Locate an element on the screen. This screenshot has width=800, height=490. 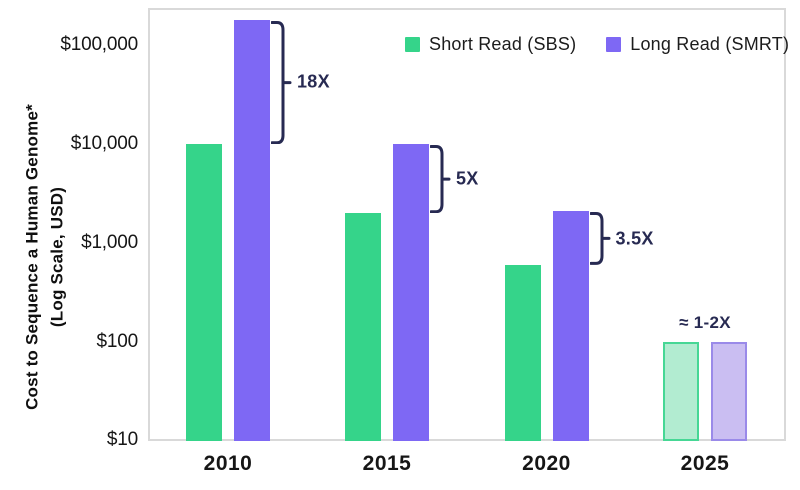
y-axis-title-line2: (Log Scale, USD) is located at coordinates (56, 257).